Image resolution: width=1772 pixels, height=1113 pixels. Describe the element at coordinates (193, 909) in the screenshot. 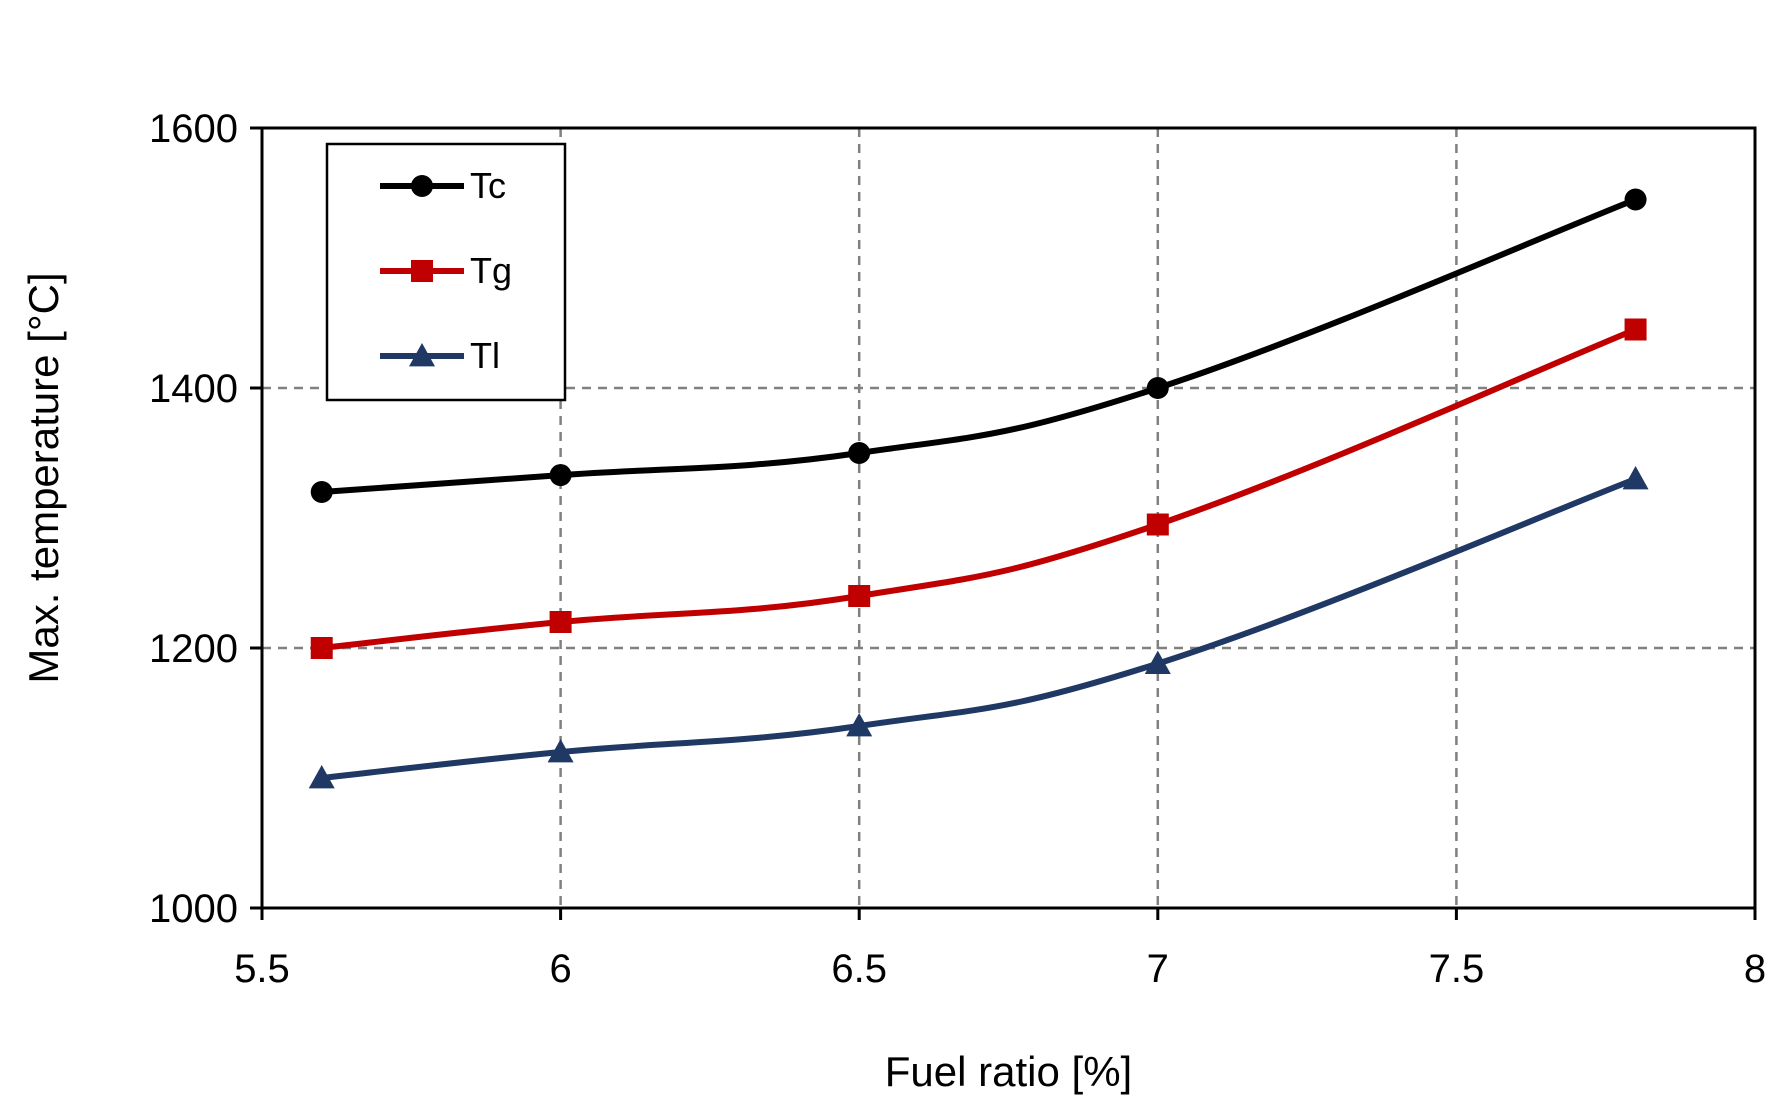

I see `y-tick-label: 1000` at that location.